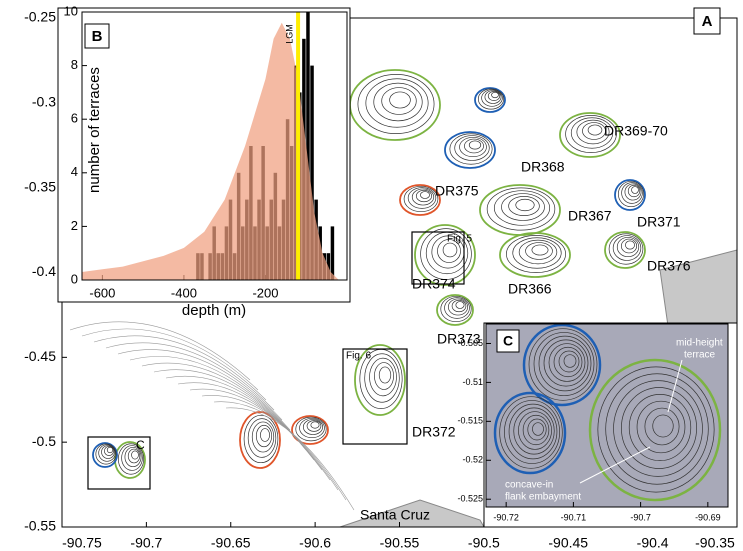 The width and height of the screenshot is (743, 551). Describe the element at coordinates (74, 64) in the screenshot. I see `y-tick-label: 8` at that location.